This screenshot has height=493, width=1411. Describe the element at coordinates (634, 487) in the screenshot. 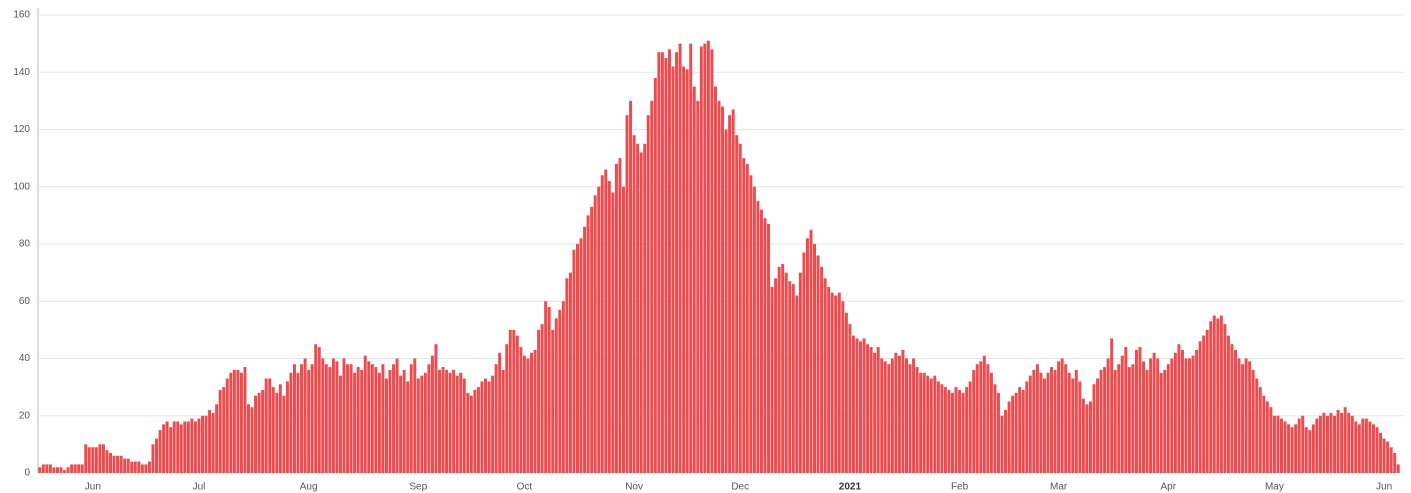

I see `x-tick-label: Nov` at that location.